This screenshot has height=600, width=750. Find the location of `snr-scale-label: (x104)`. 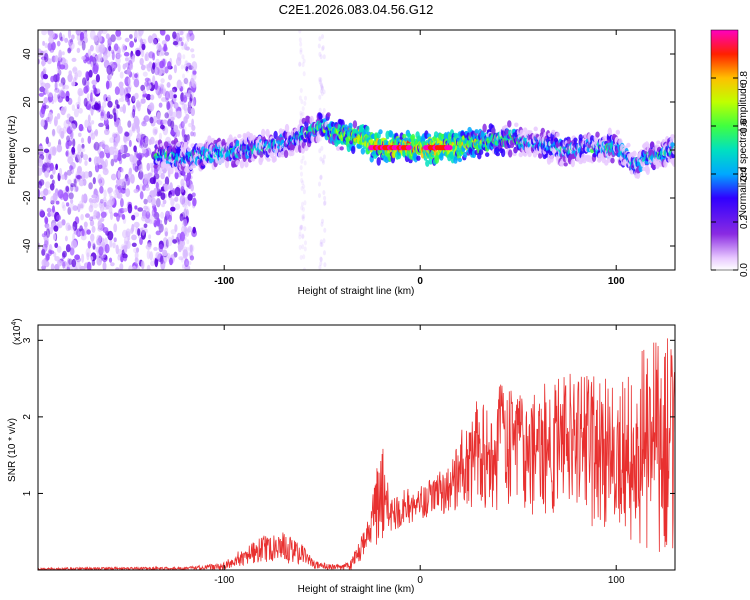

snr-scale-label: (x104) is located at coordinates (17, 331).